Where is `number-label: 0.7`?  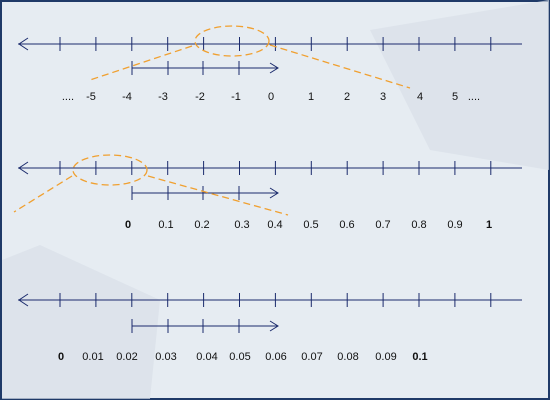 number-label: 0.7 is located at coordinates (382, 225).